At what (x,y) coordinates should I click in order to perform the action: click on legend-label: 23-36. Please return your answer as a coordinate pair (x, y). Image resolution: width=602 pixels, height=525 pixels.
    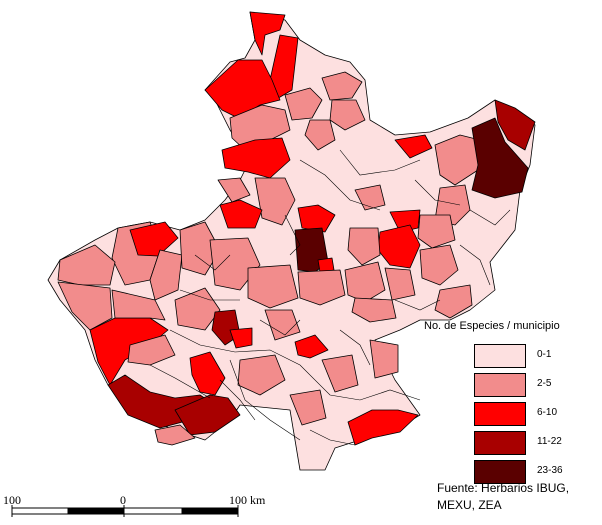
    Looking at the image, I should click on (550, 470).